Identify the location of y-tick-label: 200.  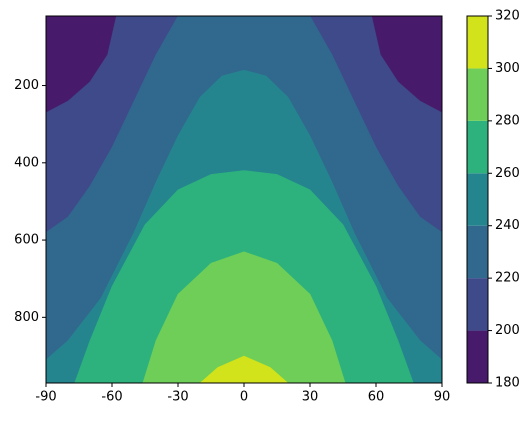
(26, 85).